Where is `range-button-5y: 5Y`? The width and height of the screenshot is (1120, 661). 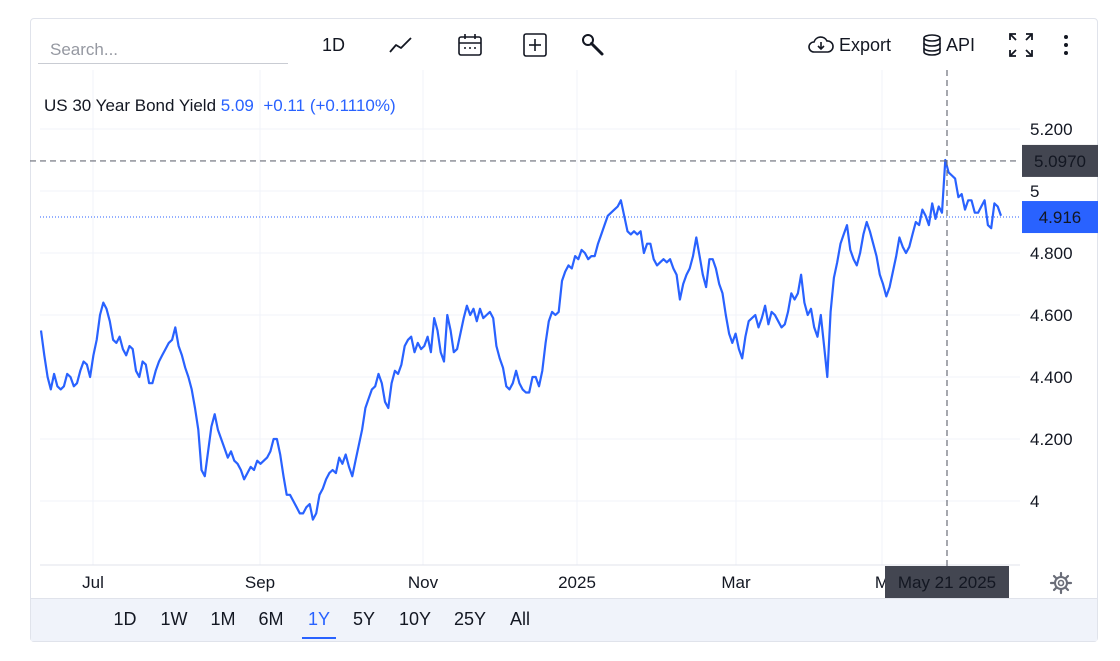 range-button-5y: 5Y is located at coordinates (364, 619).